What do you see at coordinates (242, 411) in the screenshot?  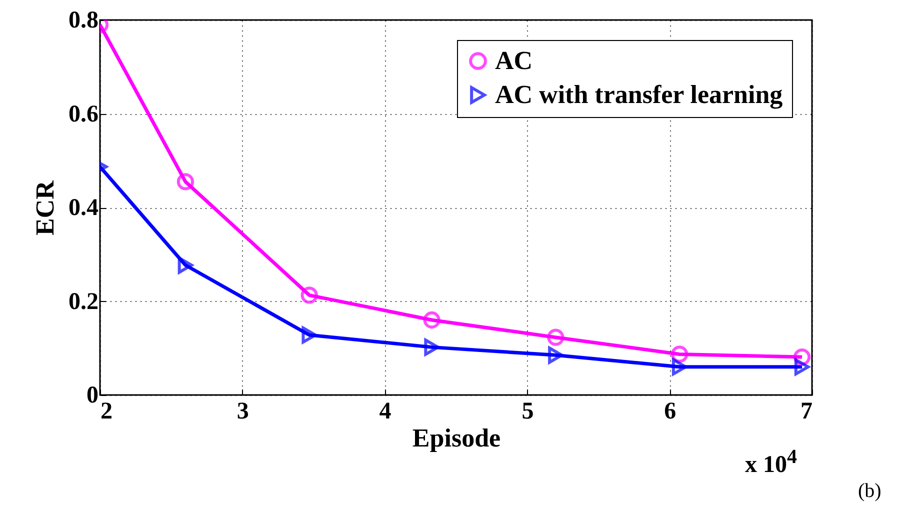 I see `x-tick-label: 3` at bounding box center [242, 411].